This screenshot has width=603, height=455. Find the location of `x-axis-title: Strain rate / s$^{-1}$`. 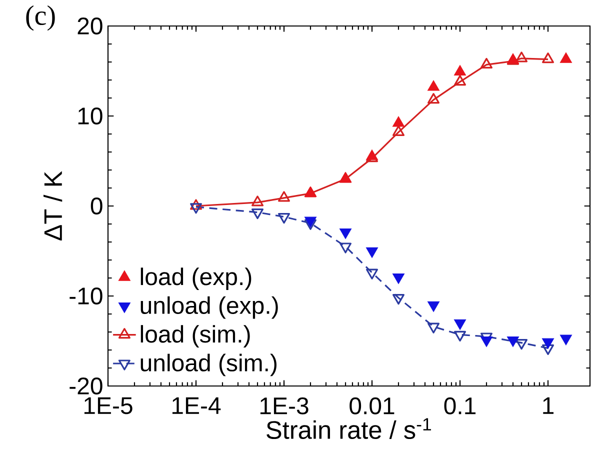

x-axis-title: Strain rate / s$^{-1}$ is located at coordinates (348, 429).